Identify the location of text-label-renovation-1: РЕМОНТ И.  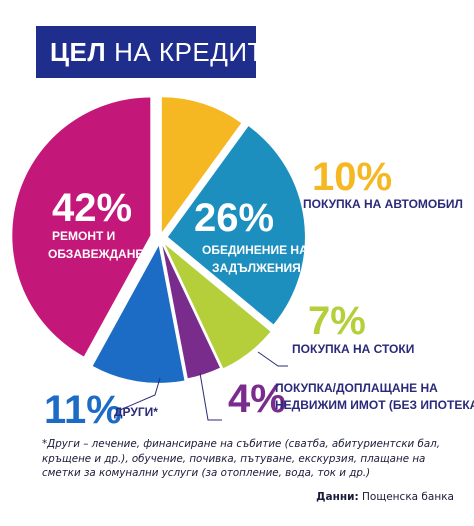
(83, 236).